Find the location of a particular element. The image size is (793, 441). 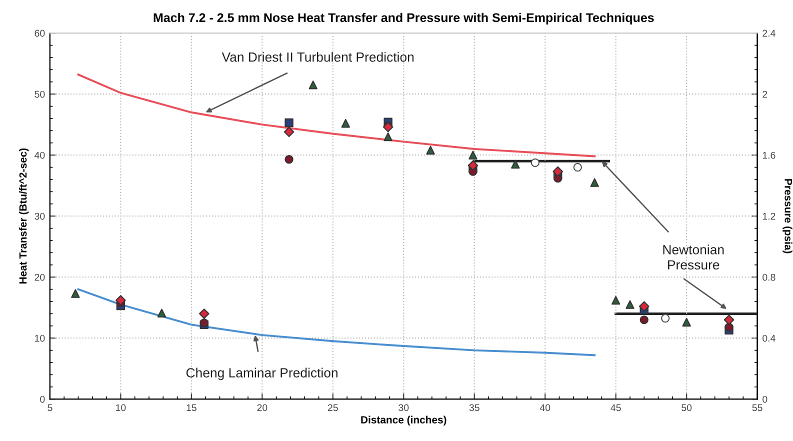

x-tick-label: 15 is located at coordinates (191, 408).